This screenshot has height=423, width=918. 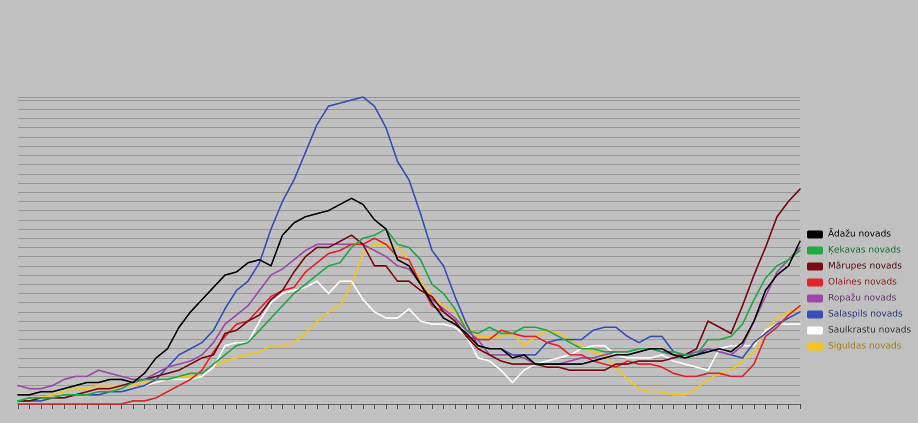 What do you see at coordinates (860, 234) in the screenshot?
I see `legend-label: Ādažu novads` at bounding box center [860, 234].